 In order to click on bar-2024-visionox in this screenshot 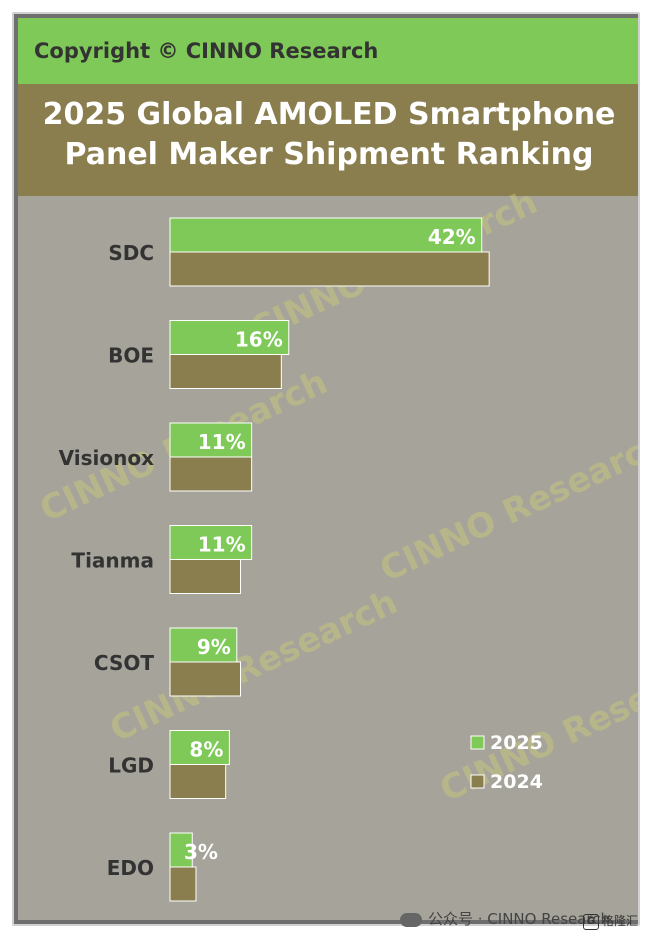, I will do `click(211, 474)`.